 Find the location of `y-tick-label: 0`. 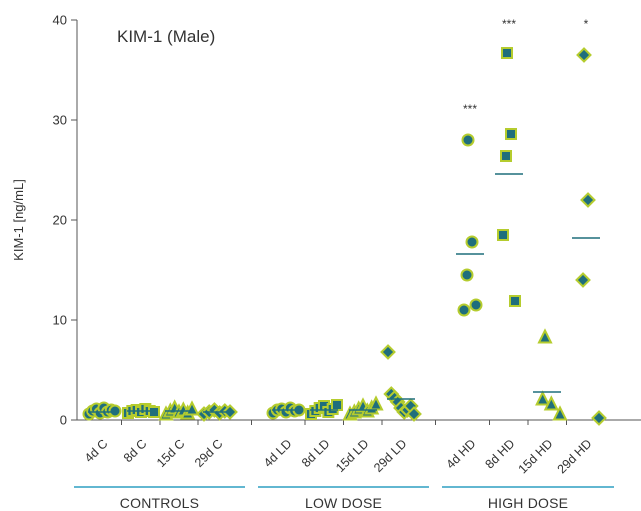

y-tick-label: 0 is located at coordinates (63, 420).